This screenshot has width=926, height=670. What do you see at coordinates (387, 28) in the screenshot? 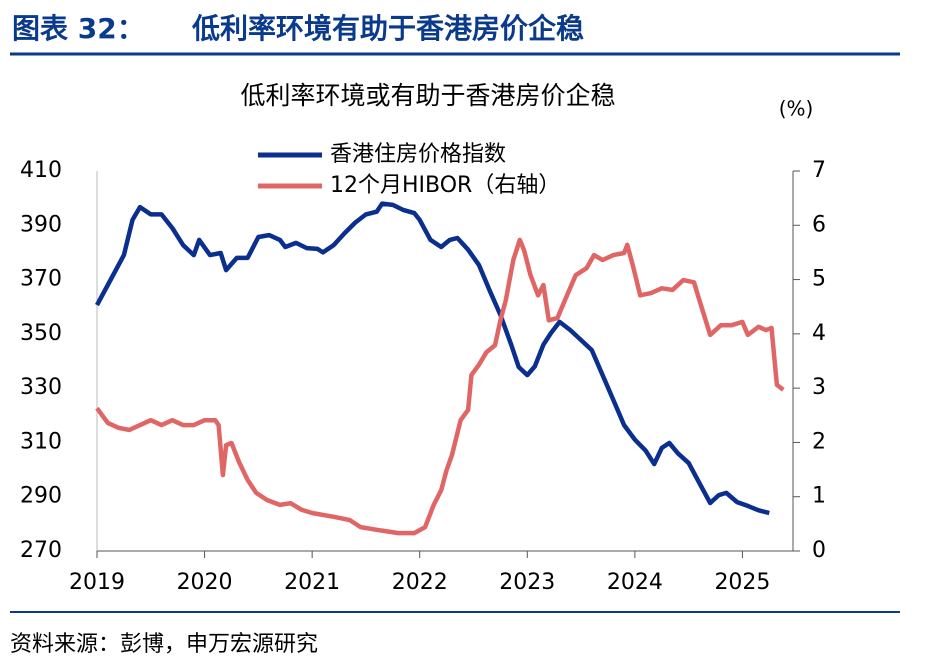
I see `header-title: 低利率环境有助于香港房价企稳` at bounding box center [387, 28].